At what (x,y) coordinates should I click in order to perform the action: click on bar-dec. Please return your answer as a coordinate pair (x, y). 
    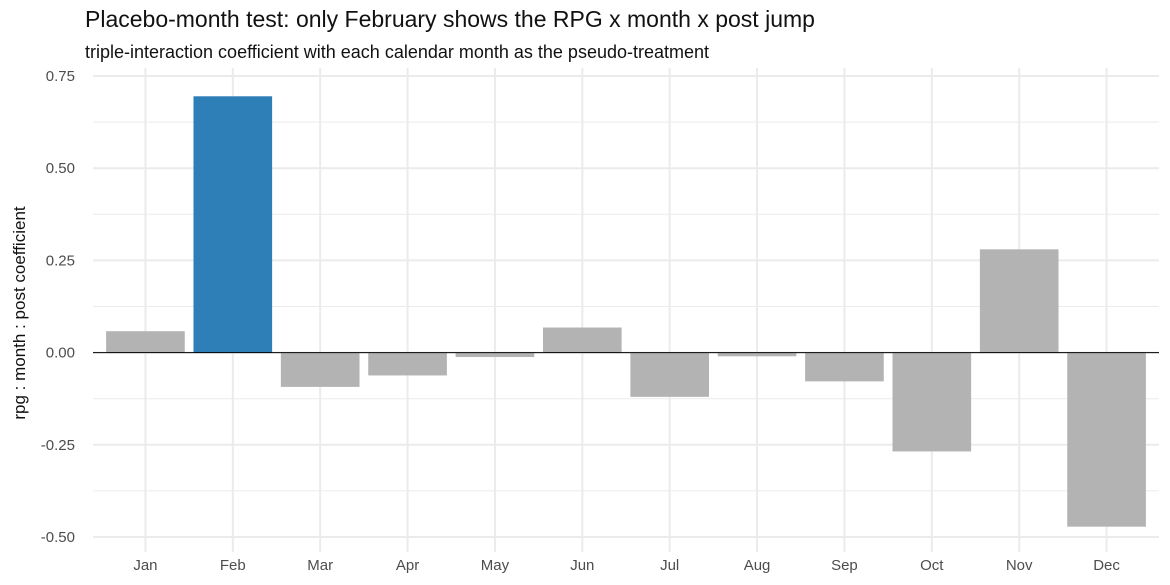
    Looking at the image, I should click on (1106, 439).